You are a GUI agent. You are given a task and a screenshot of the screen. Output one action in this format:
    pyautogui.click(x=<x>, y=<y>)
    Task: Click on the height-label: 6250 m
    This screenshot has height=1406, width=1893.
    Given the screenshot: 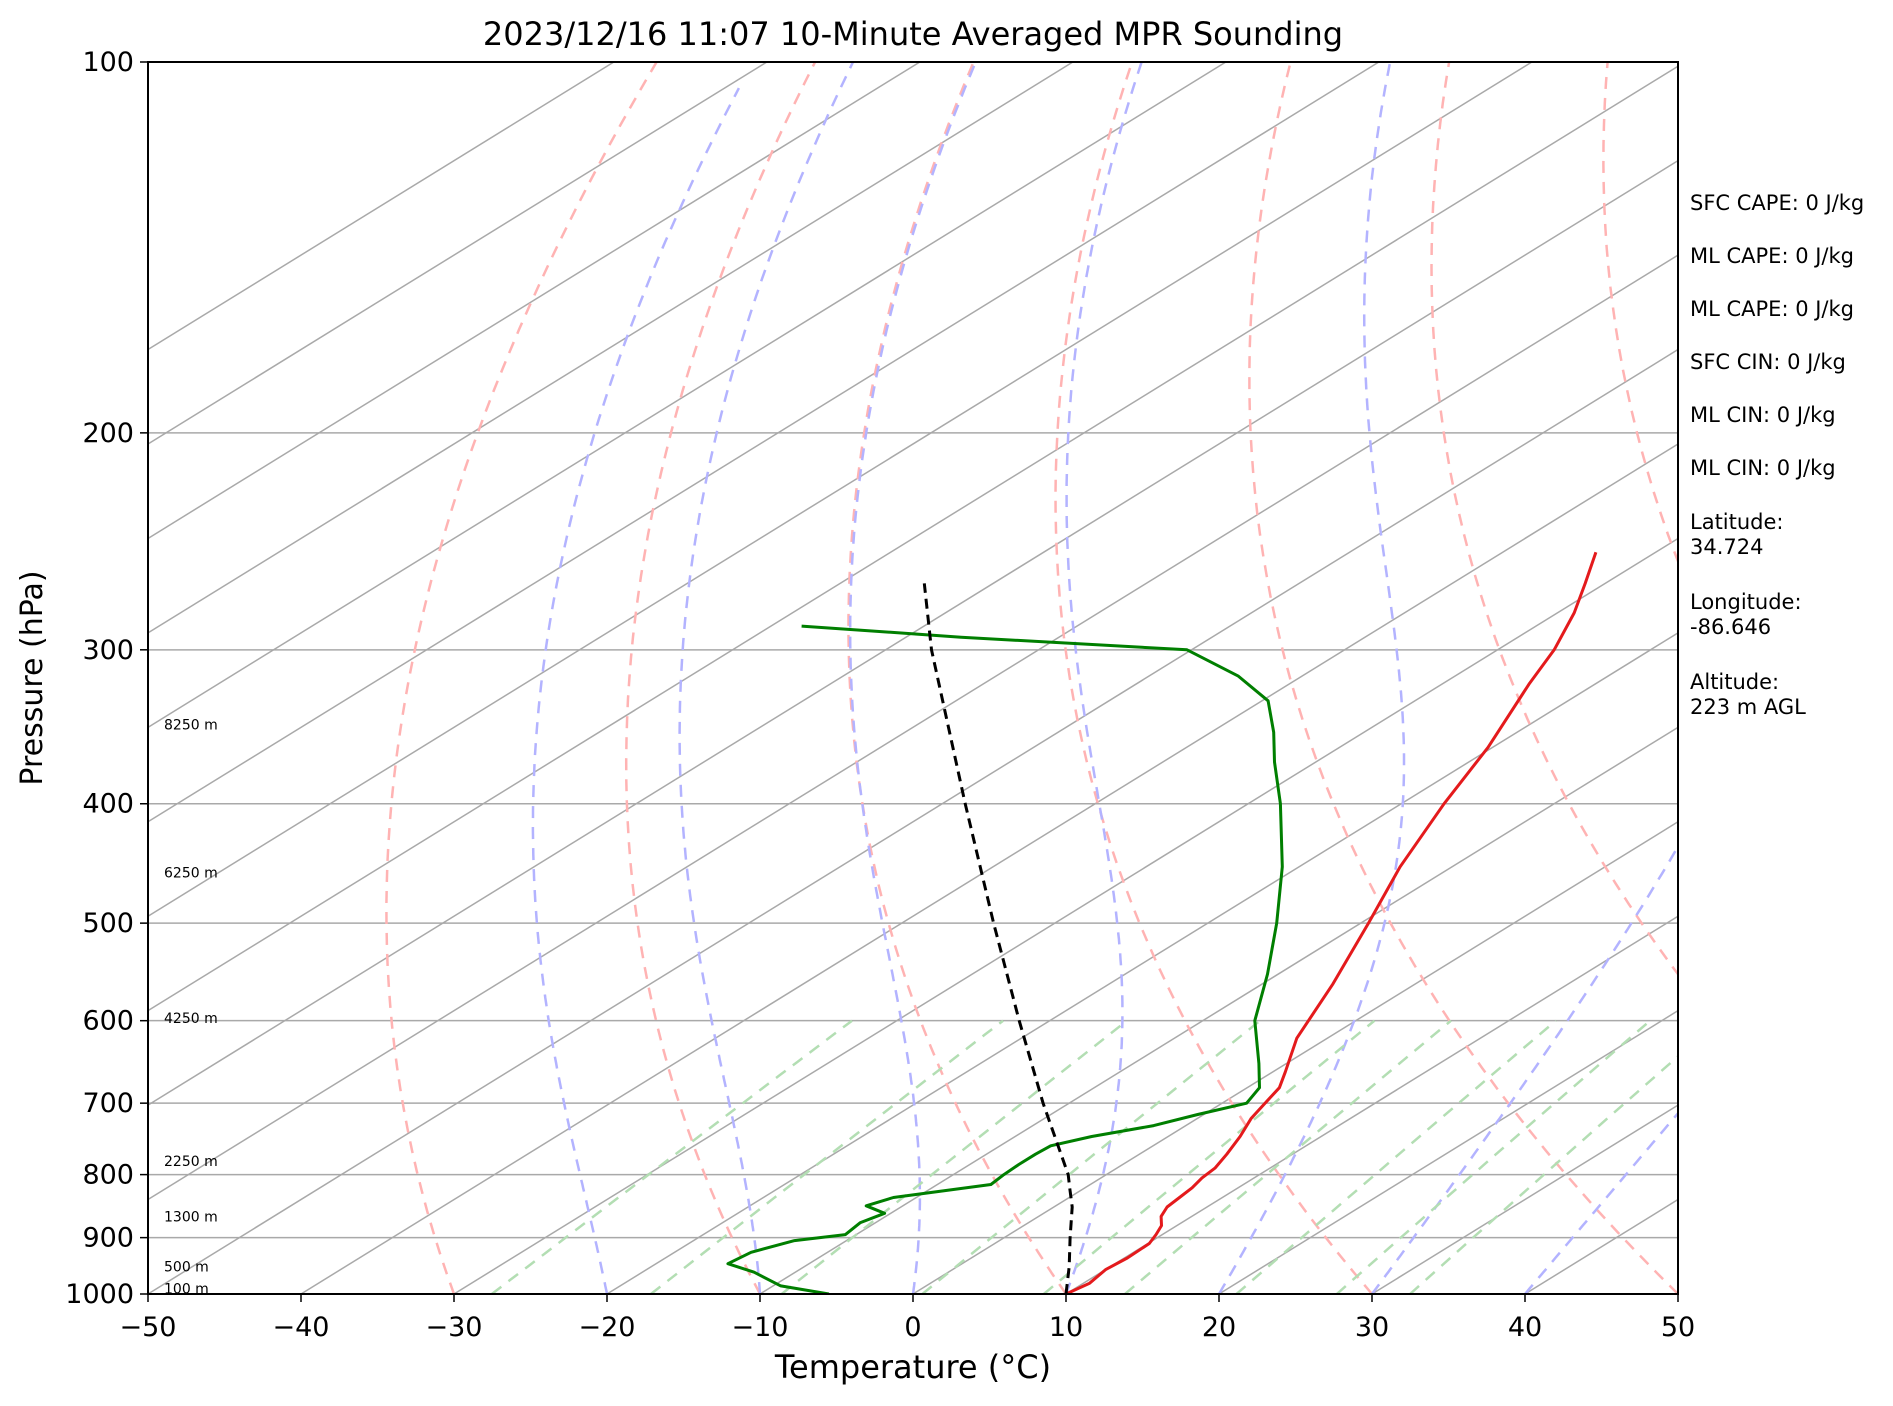 What is the action you would take?
    pyautogui.click(x=191, y=874)
    